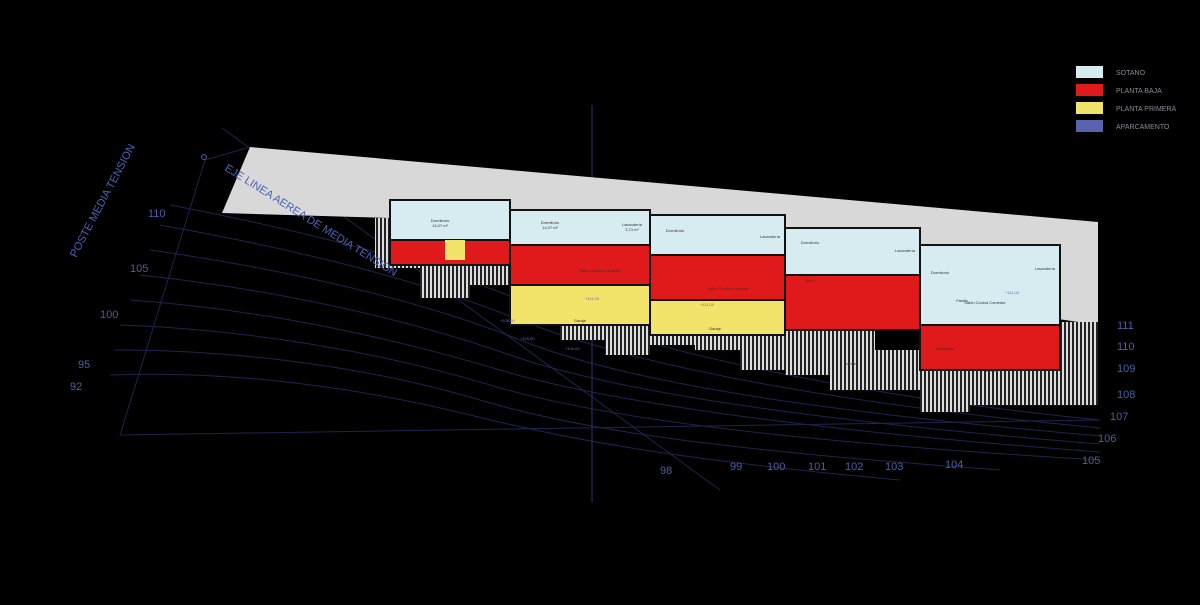 This screenshot has height=605, width=1200. I want to click on contour-number: SOTANO, so click(1131, 73).